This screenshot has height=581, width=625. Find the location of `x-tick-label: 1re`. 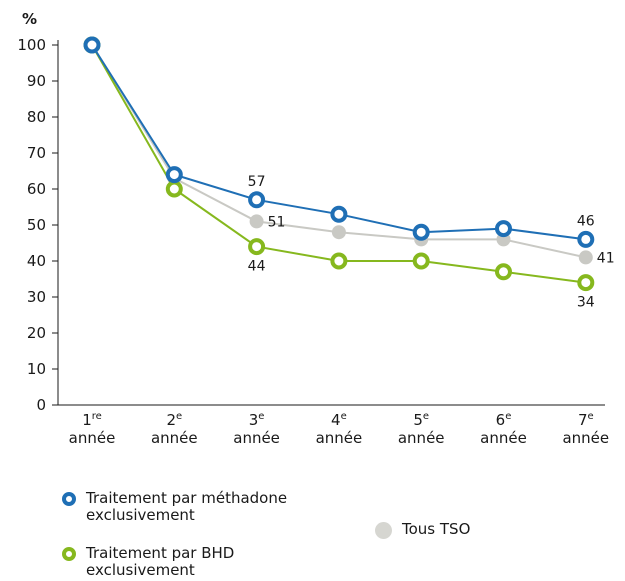

x-tick-label: 1re is located at coordinates (92, 420).